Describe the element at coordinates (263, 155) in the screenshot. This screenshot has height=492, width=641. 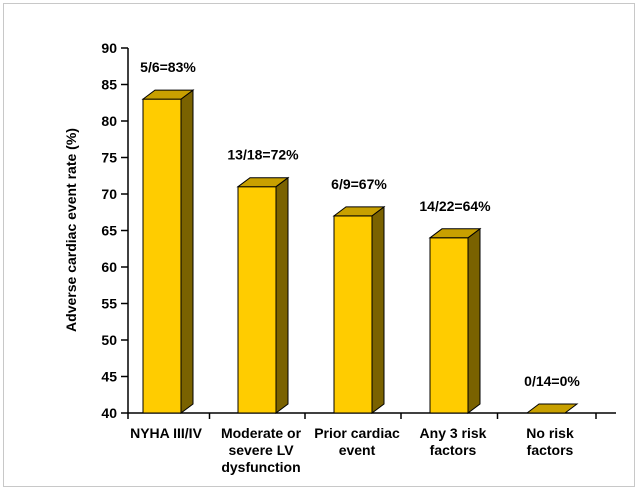
I see `data-label: 13/18=72%` at that location.